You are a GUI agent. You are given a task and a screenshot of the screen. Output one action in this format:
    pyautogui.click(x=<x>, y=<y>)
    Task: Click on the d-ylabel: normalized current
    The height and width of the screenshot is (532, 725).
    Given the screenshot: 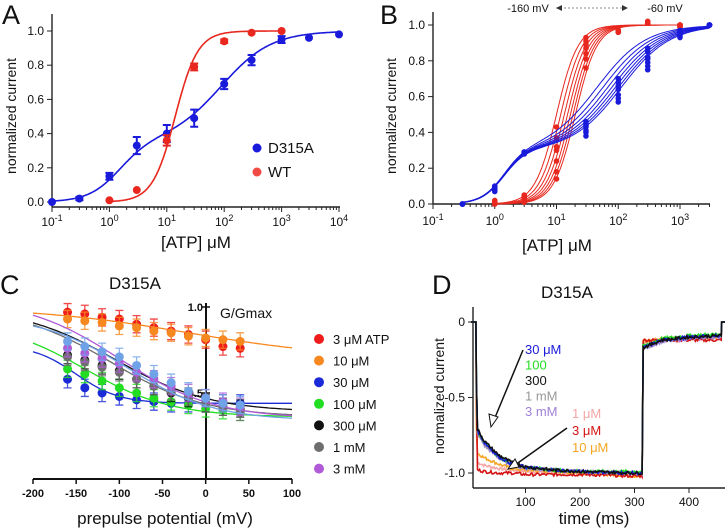 What is the action you would take?
    pyautogui.click(x=439, y=396)
    